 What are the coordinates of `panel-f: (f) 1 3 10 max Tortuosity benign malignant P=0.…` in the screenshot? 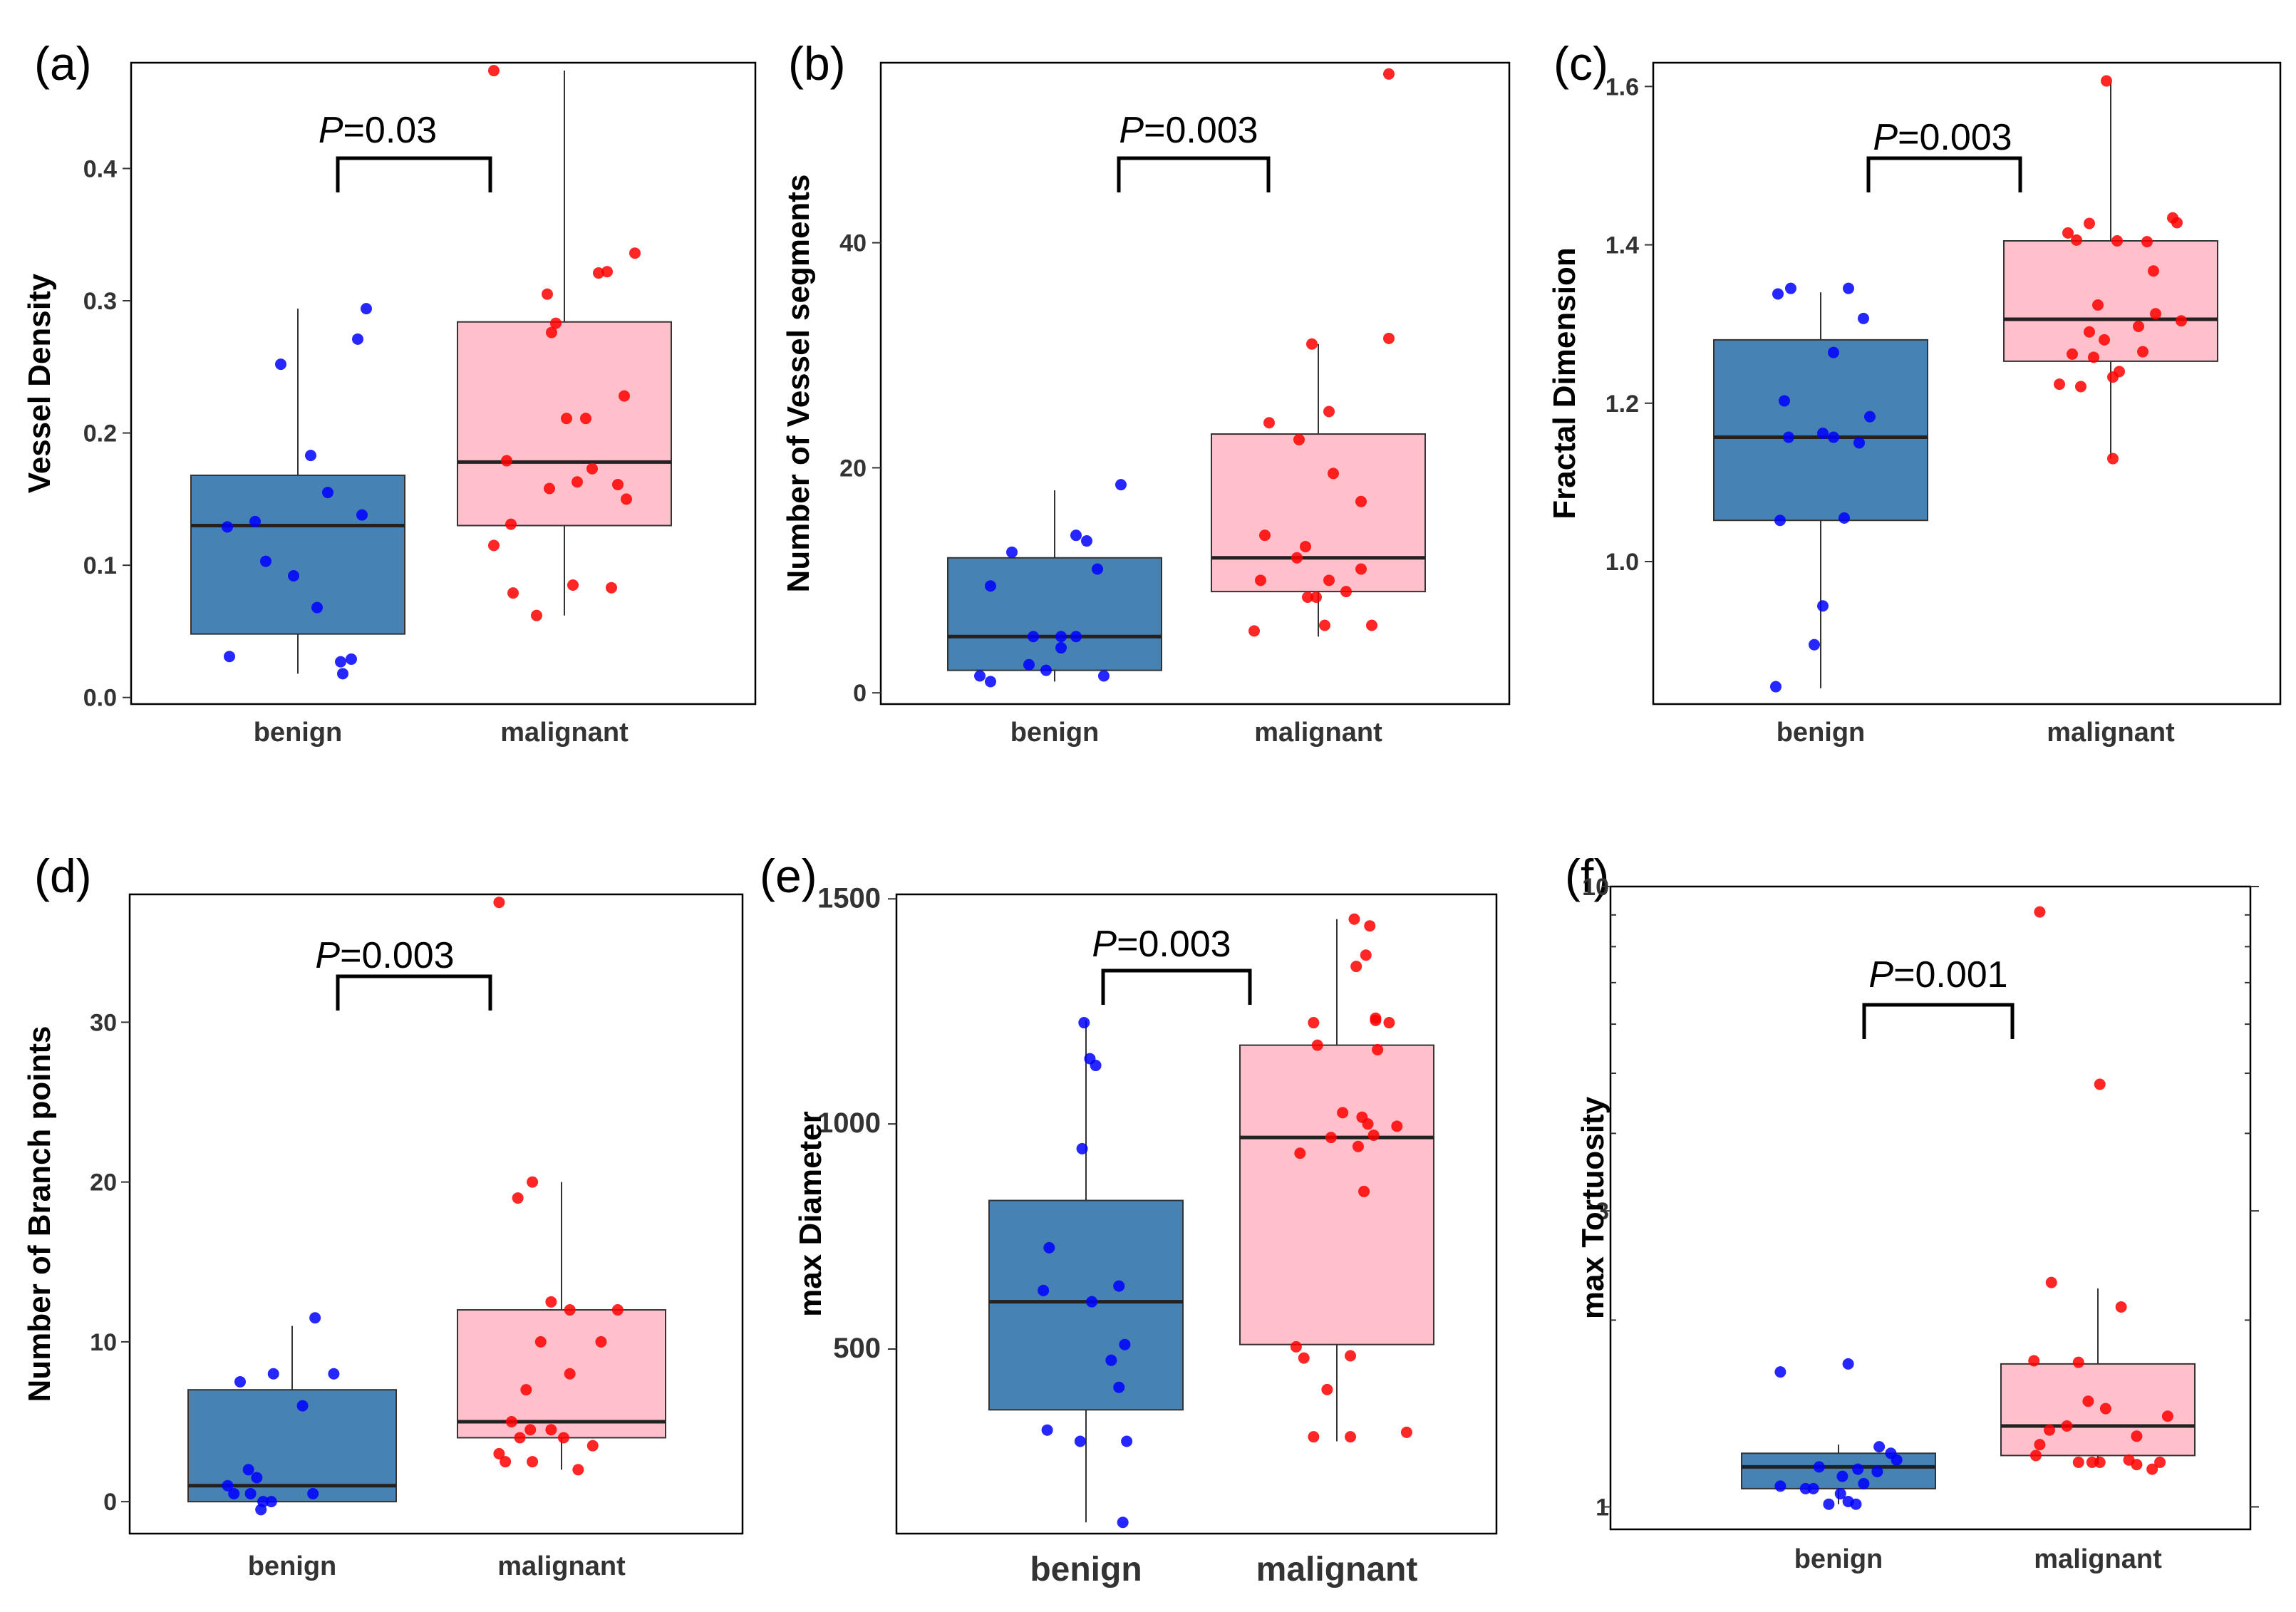 It's located at (1912, 1211).